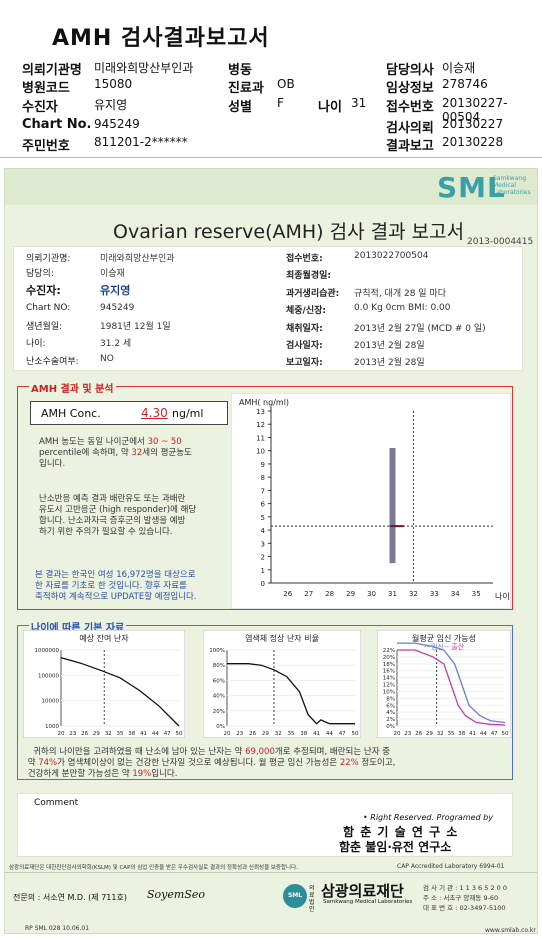 Image resolution: width=542 pixels, height=940 pixels. Describe the element at coordinates (389, 363) in the screenshot. I see `info-value: 2013년 2월 28일` at that location.